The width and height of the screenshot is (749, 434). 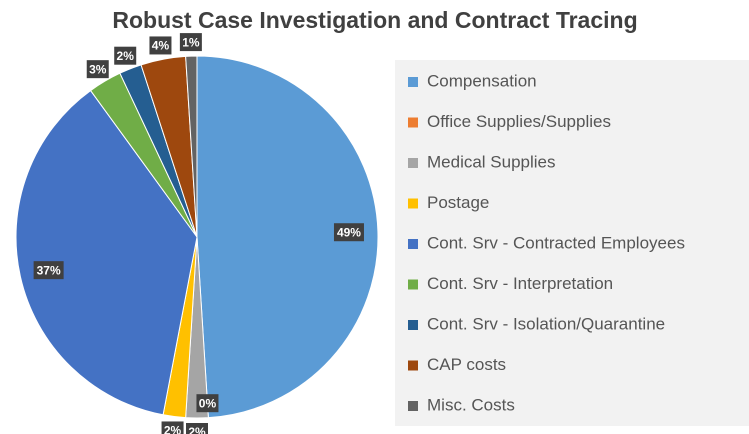 I want to click on data-label: 37%, so click(x=49, y=270).